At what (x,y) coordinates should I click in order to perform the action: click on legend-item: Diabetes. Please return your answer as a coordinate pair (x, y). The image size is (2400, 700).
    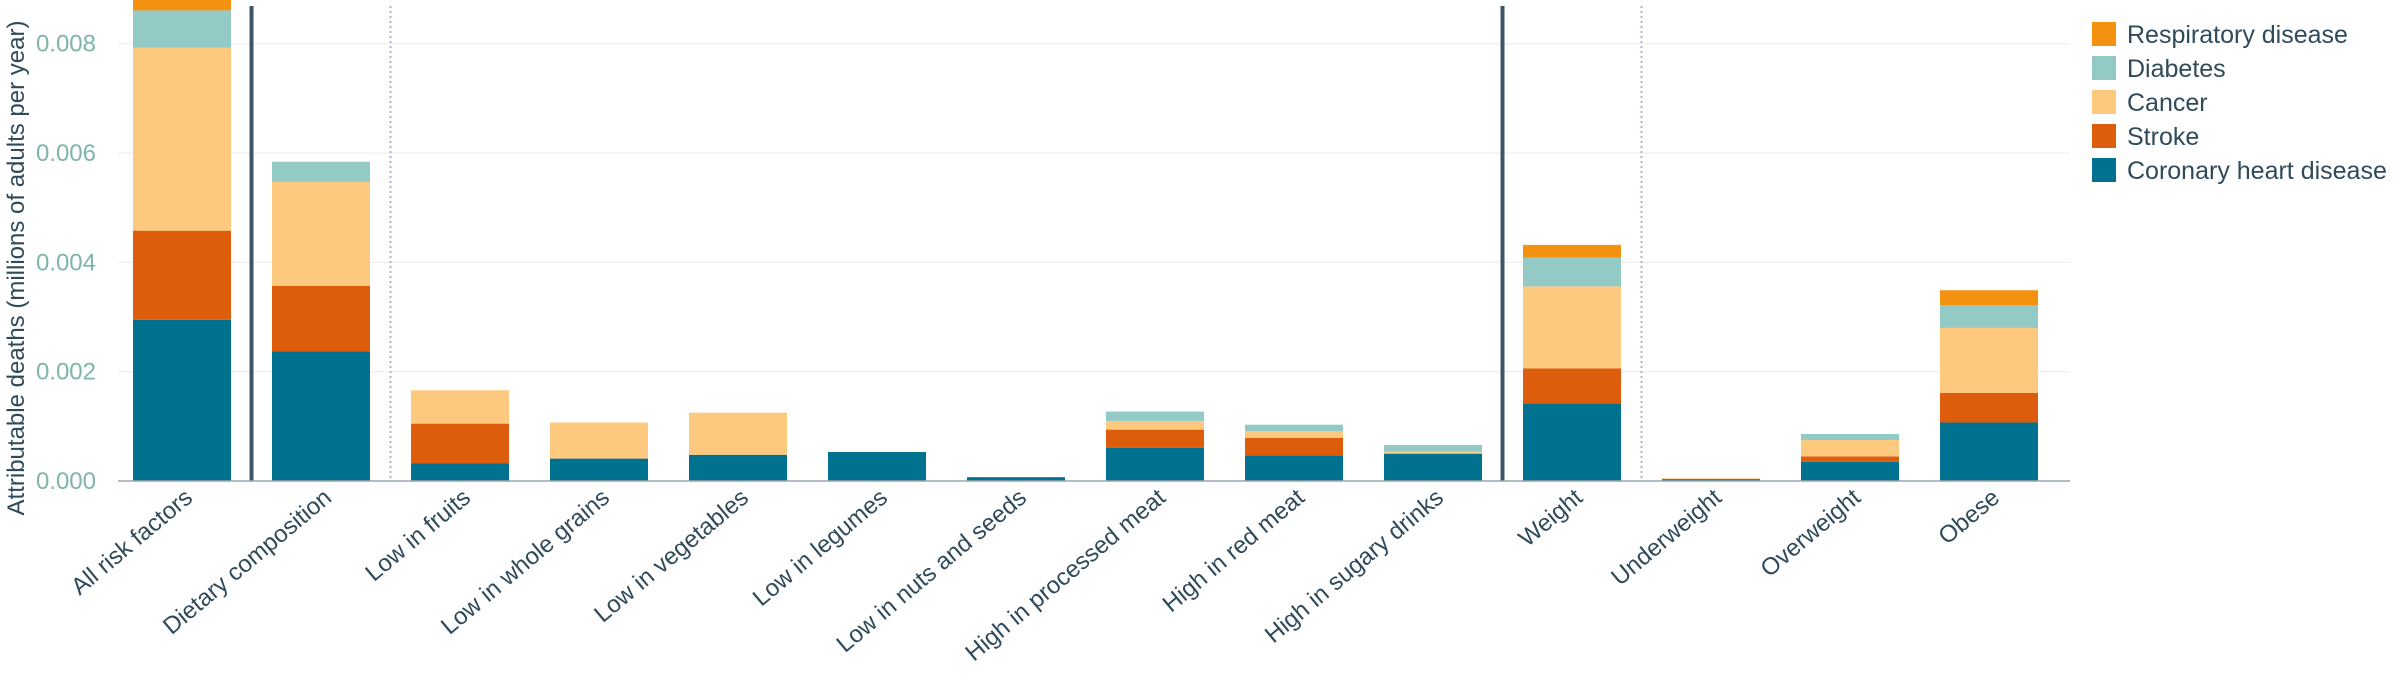
    Looking at the image, I should click on (2159, 69).